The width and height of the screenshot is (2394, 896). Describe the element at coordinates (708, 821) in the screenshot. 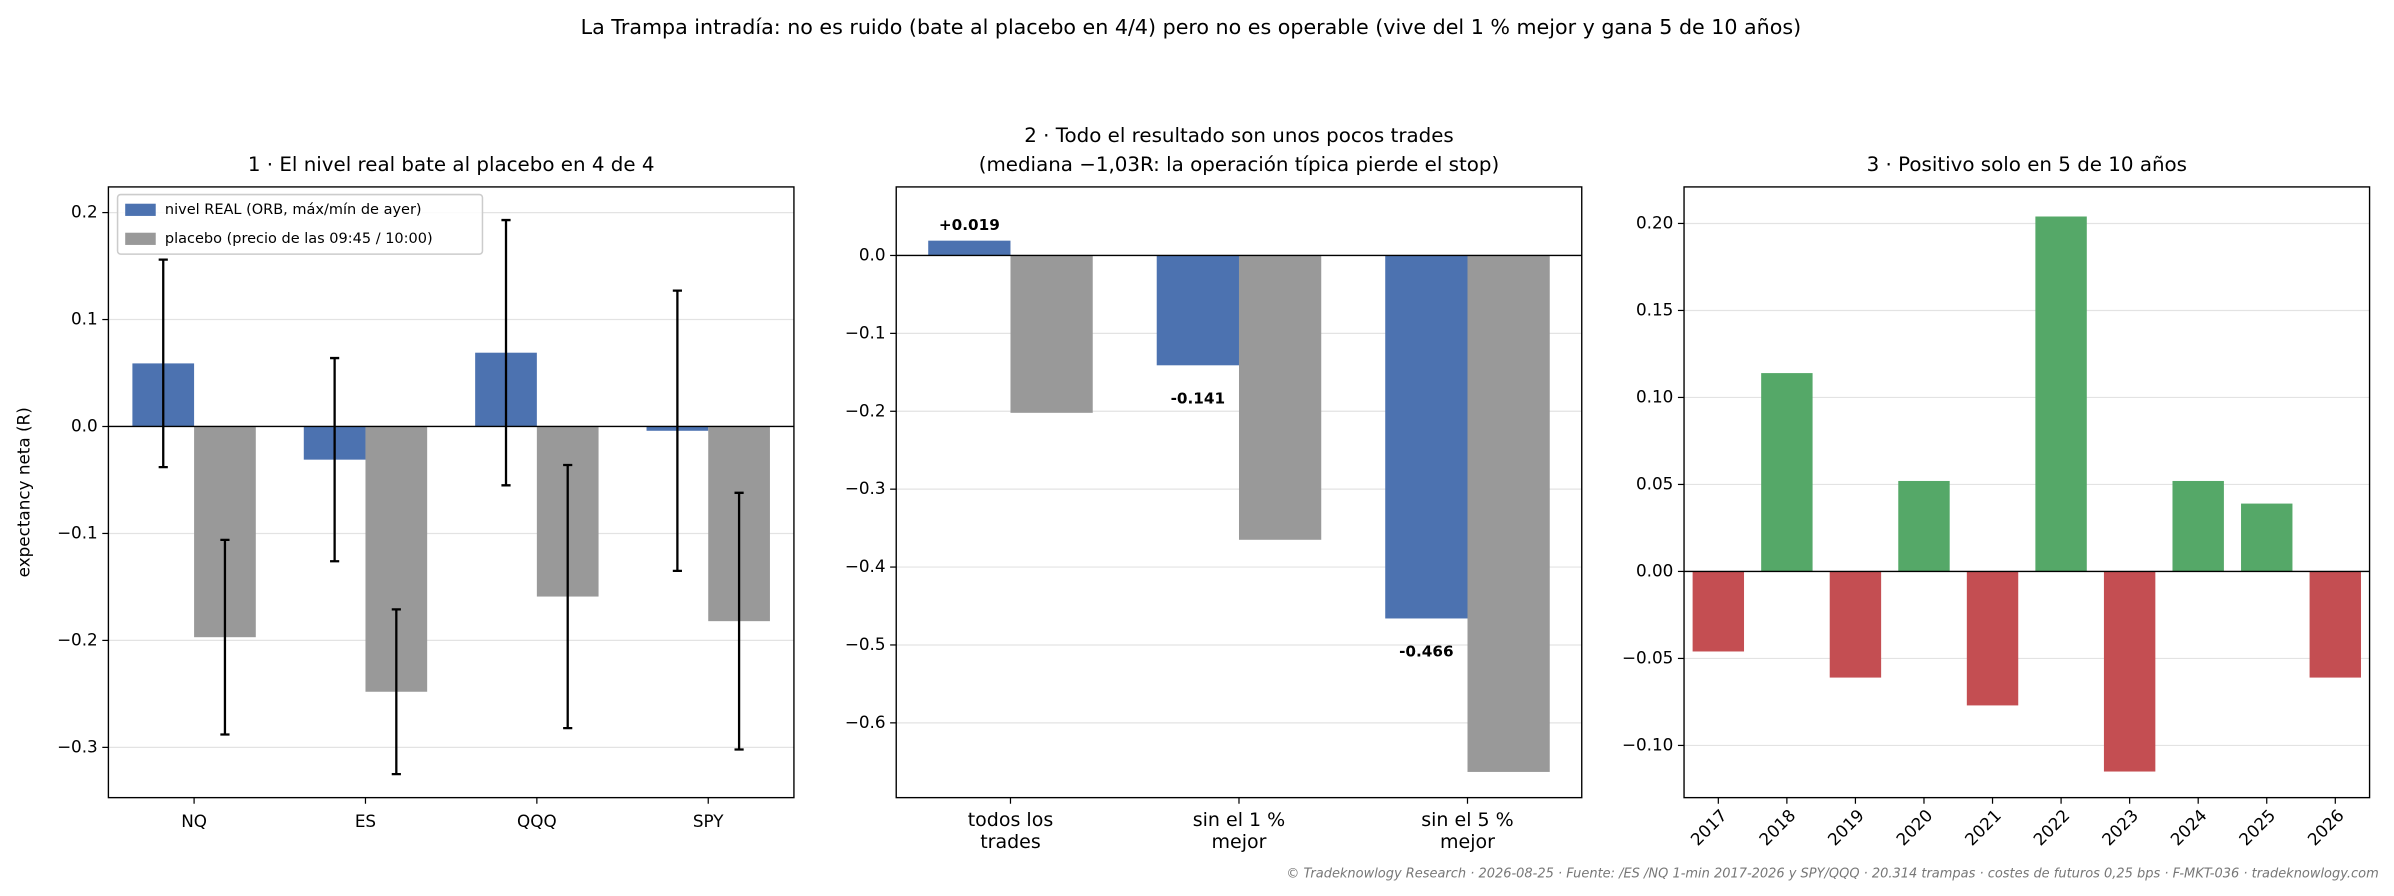

I see `x-tick-label: SPY` at that location.